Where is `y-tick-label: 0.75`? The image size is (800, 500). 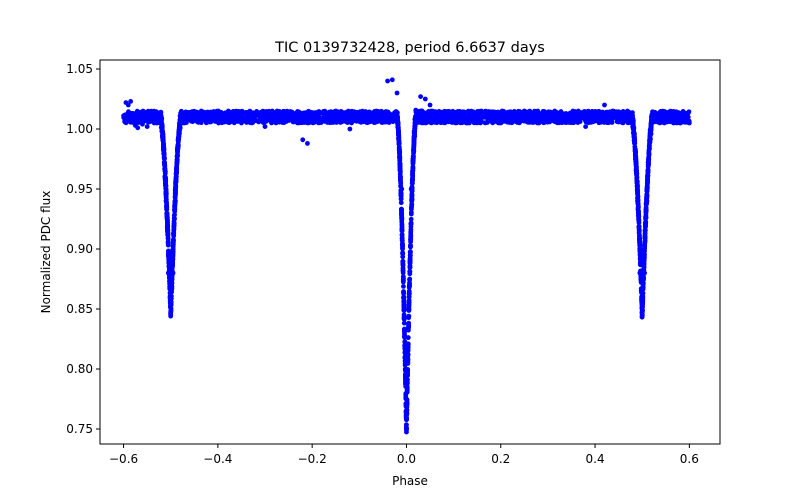
y-tick-label: 0.75 is located at coordinates (79, 429).